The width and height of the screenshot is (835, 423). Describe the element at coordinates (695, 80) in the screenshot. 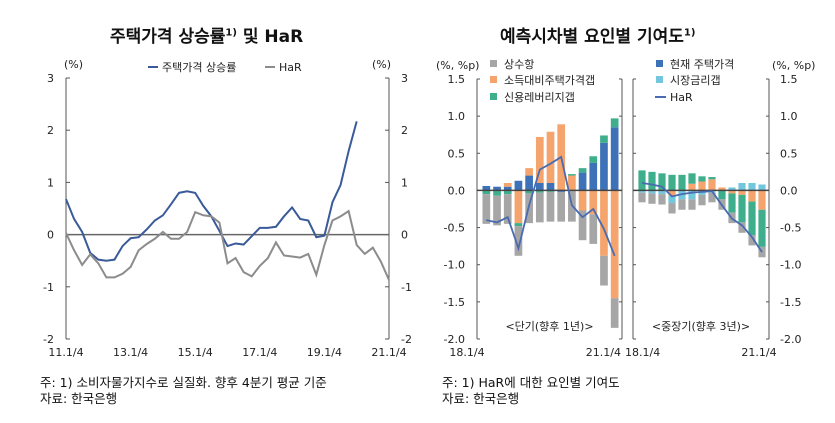

I see `legend-label: 시장금리갭` at that location.